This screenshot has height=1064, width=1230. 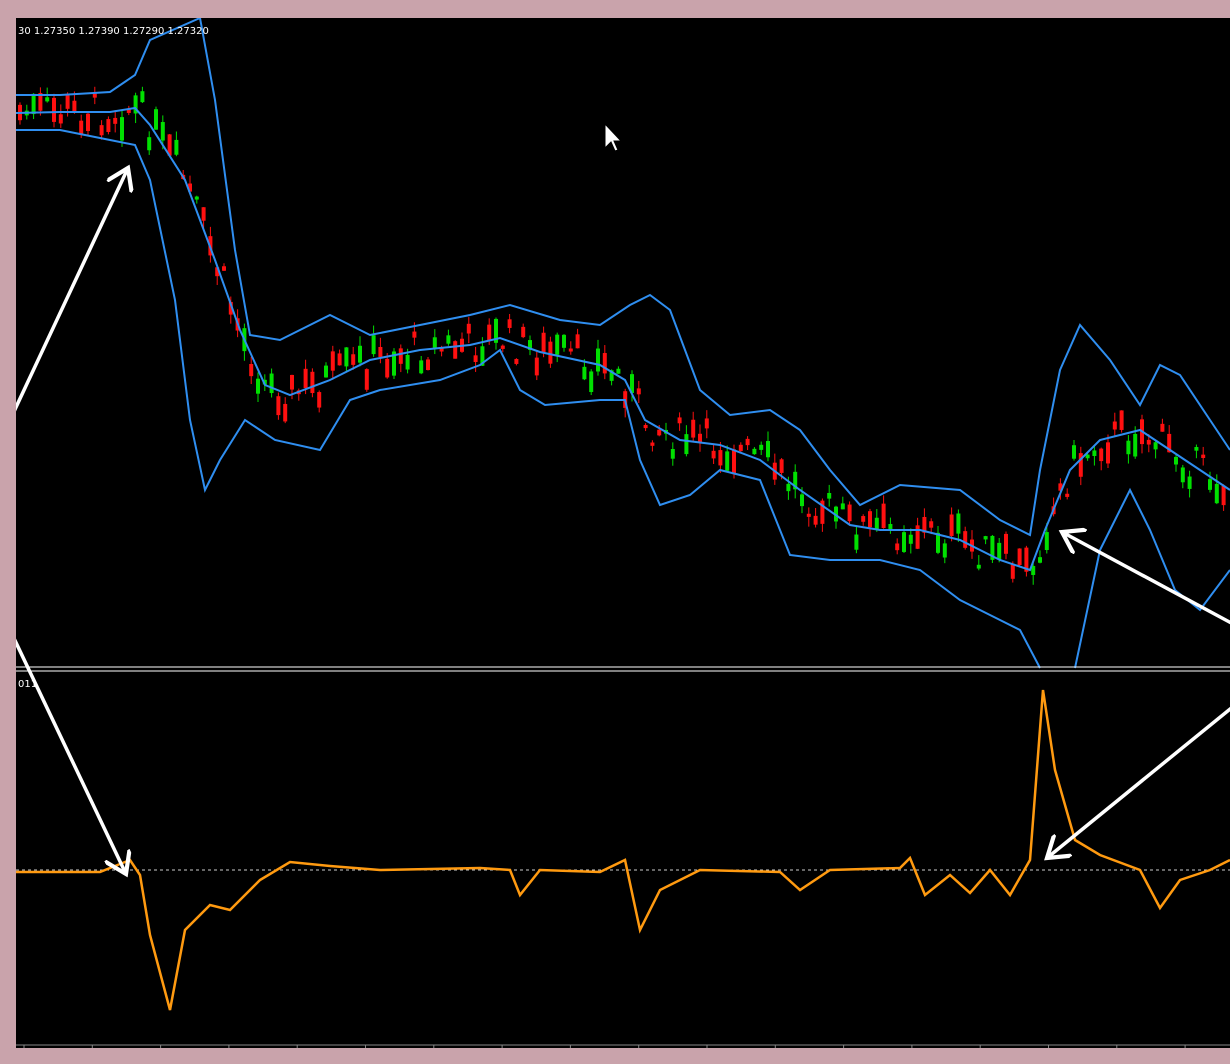 I want to click on time-label: 20 Aug 12:30, so click(x=194, y=1056).